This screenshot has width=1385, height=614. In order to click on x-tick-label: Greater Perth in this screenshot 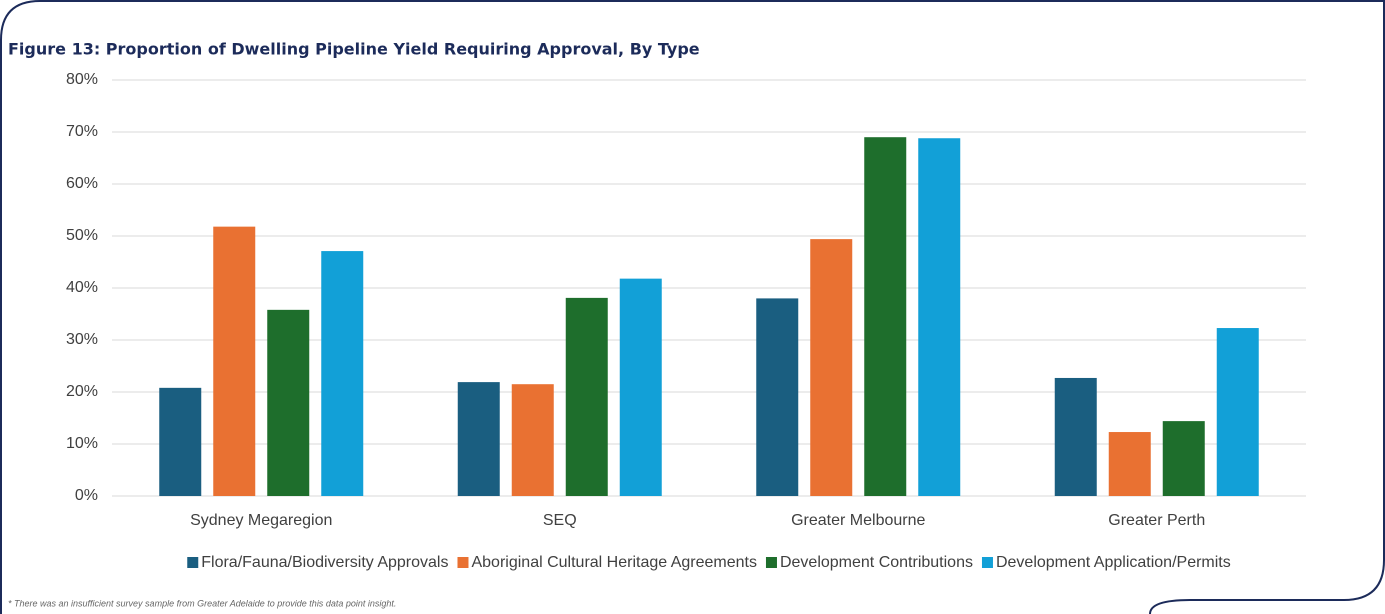, I will do `click(1156, 520)`.